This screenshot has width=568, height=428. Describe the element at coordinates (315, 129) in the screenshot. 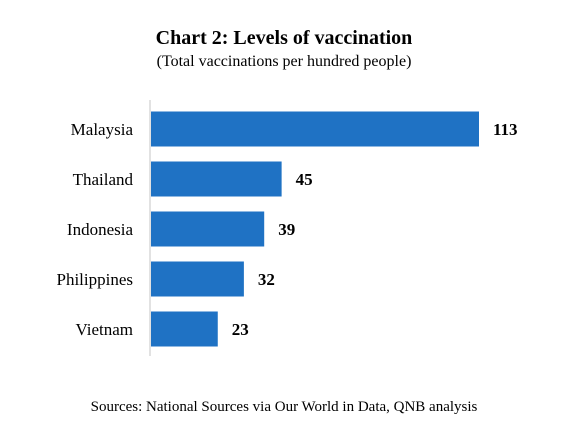

I see `bar-malaysia` at that location.